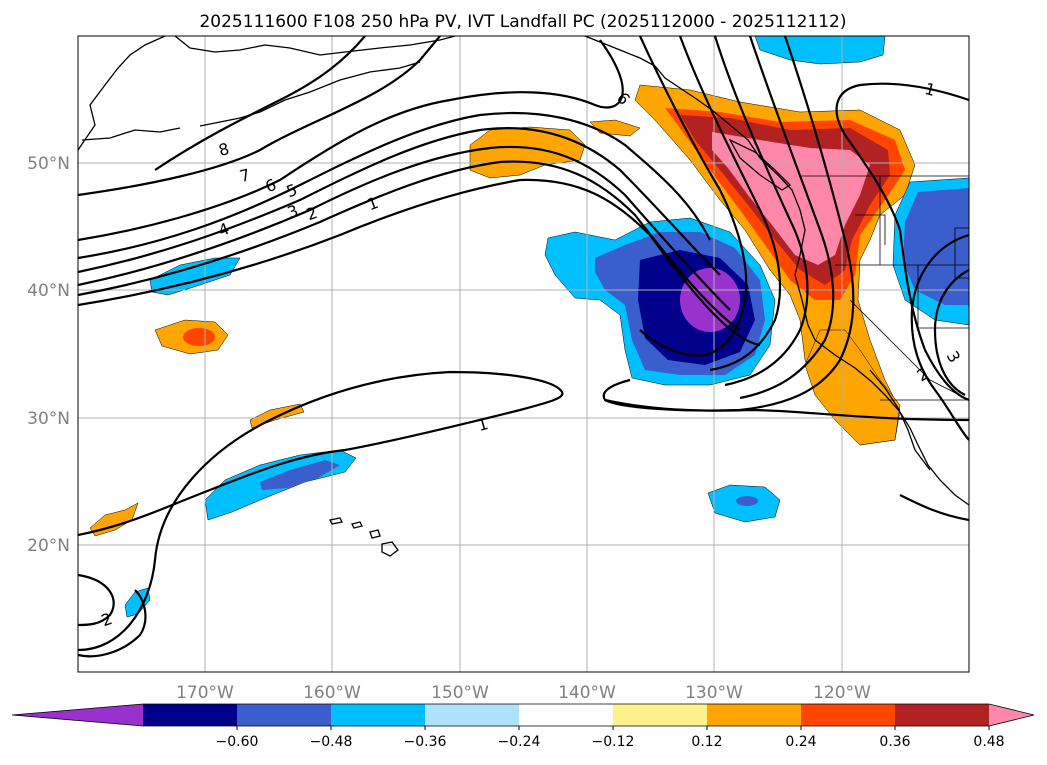  Describe the element at coordinates (613, 742) in the screenshot. I see `colorbar-tick-label: −0.12` at that location.